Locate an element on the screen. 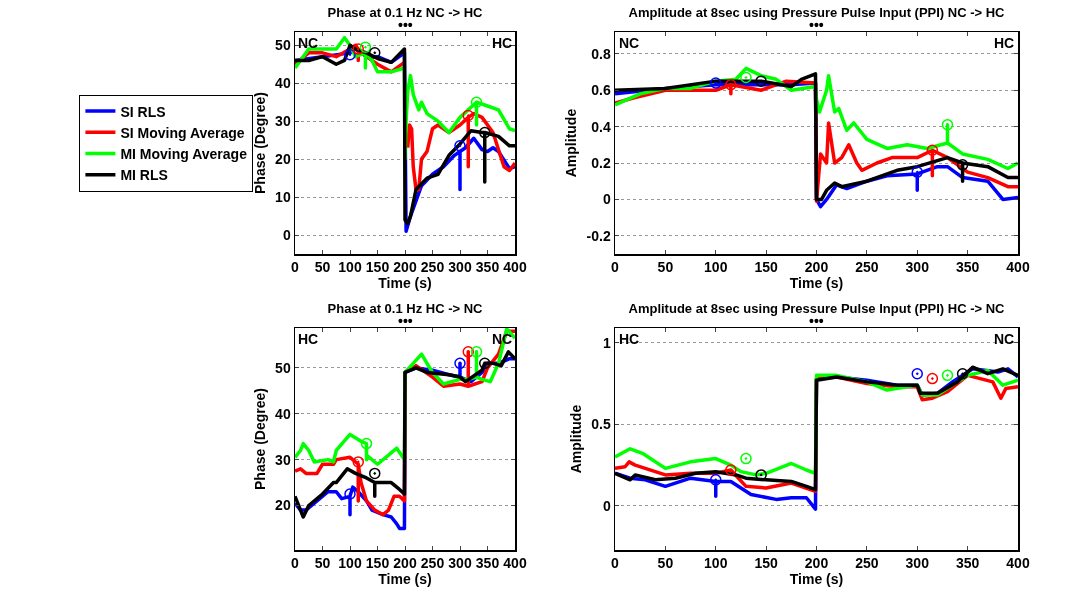 The height and width of the screenshot is (592, 1078). legend-label: SI Moving Average is located at coordinates (182, 132).